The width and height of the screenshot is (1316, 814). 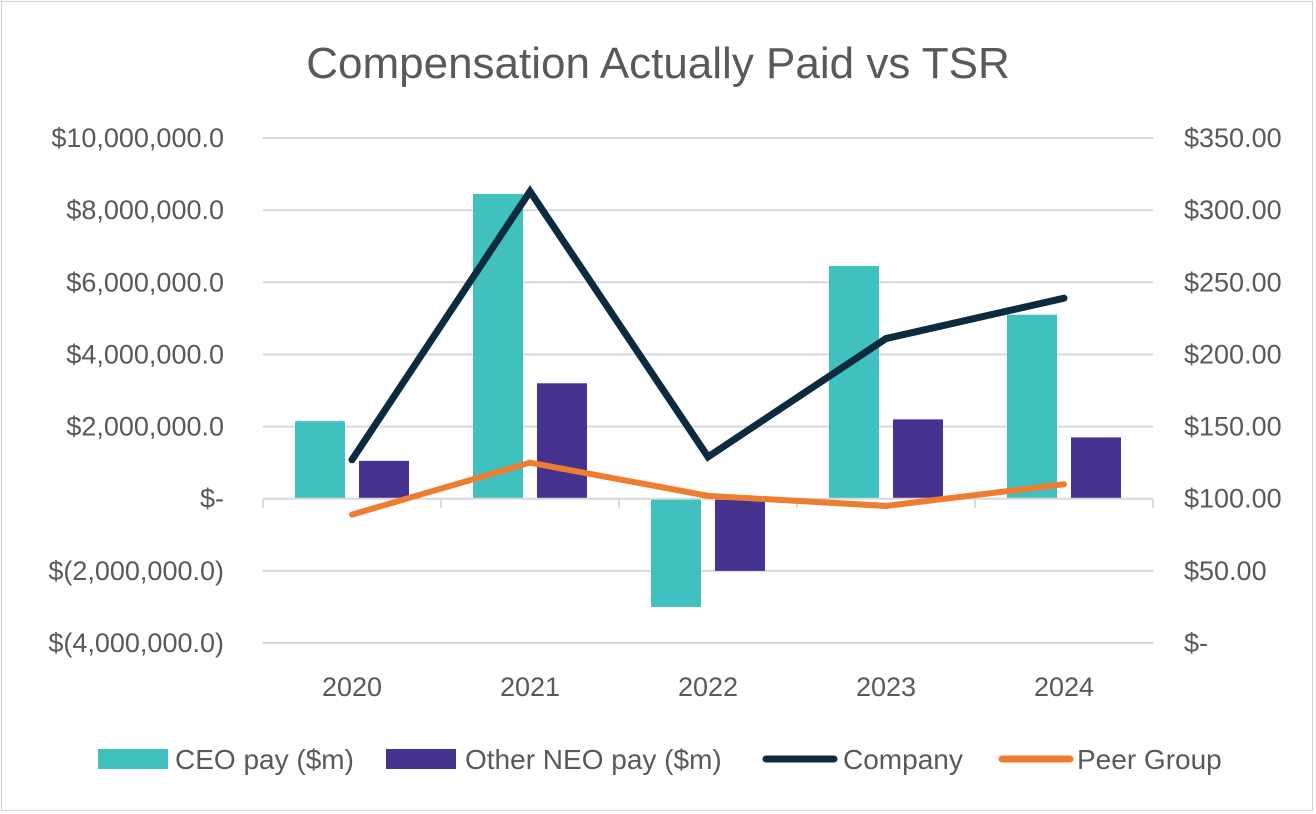 What do you see at coordinates (1233, 138) in the screenshot?
I see `right-tick-label: $350.00` at bounding box center [1233, 138].